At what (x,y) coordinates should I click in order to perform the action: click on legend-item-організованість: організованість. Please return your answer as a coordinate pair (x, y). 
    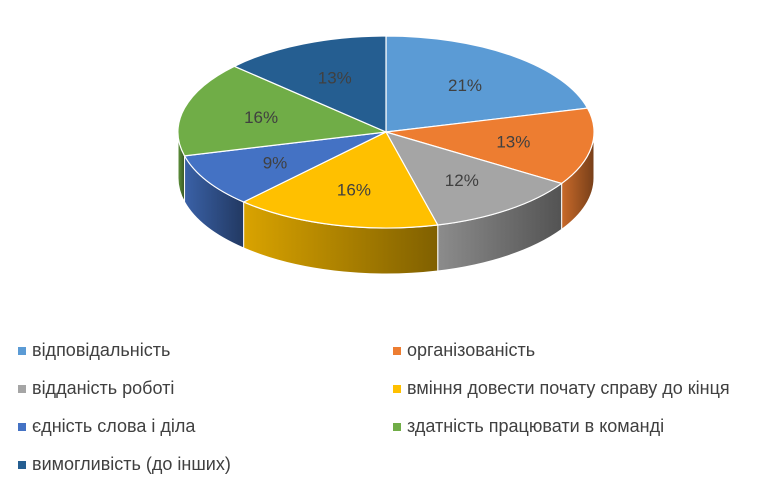
    Looking at the image, I should click on (464, 350).